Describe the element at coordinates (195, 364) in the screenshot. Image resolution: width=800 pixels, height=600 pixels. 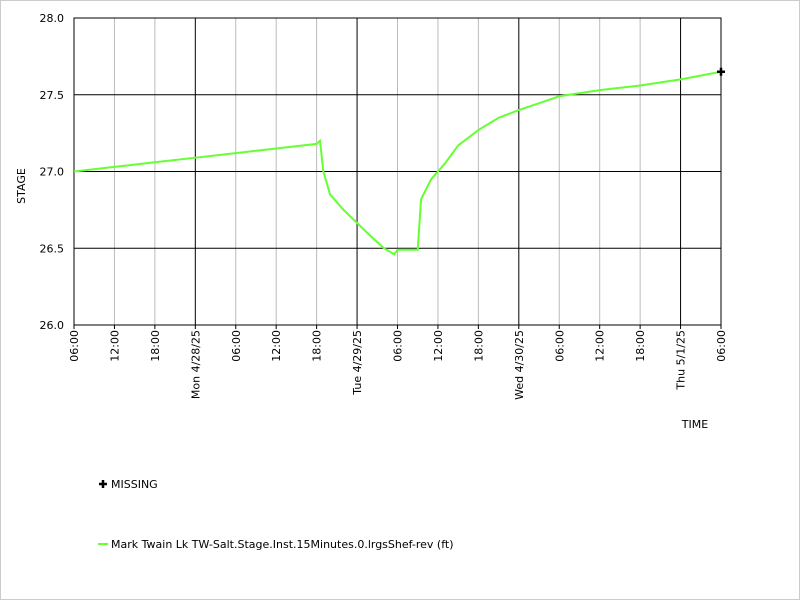
I see `x-tick-label: Mon 4/28/25` at that location.